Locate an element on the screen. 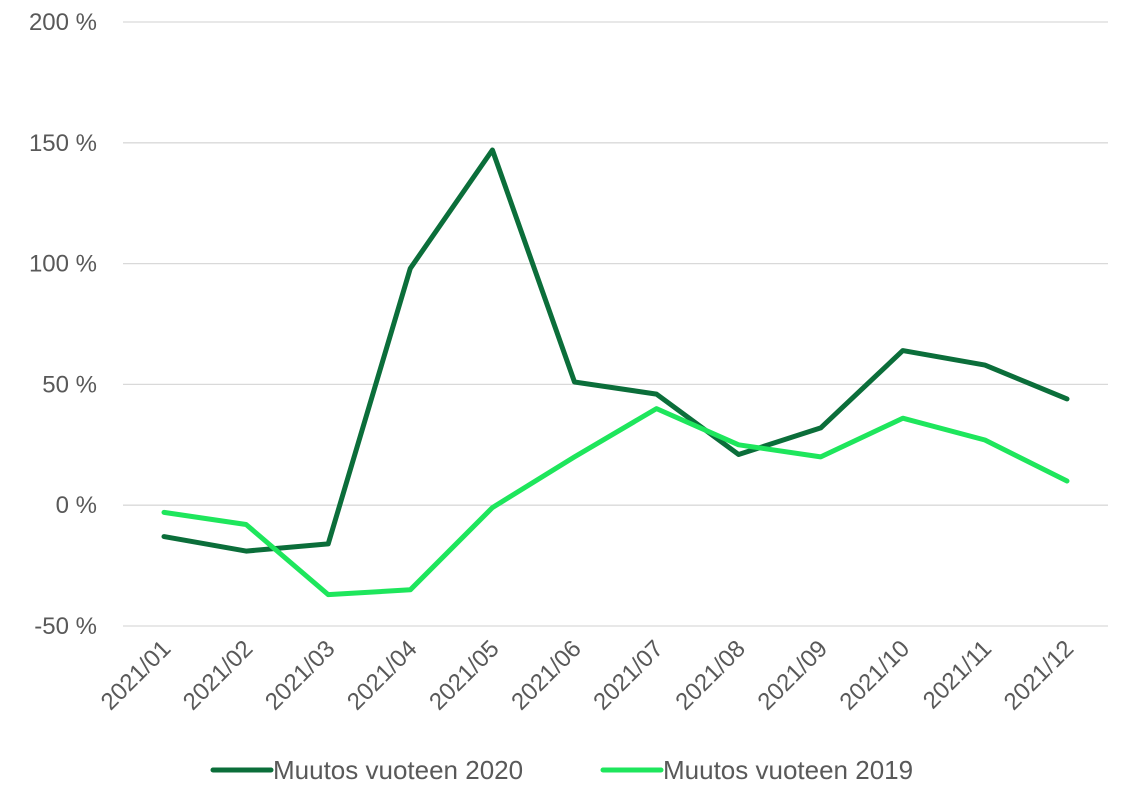 The height and width of the screenshot is (797, 1122). legend: Muutos vuoteen 2020 Muutos vuoteen 2019 is located at coordinates (561, 770).